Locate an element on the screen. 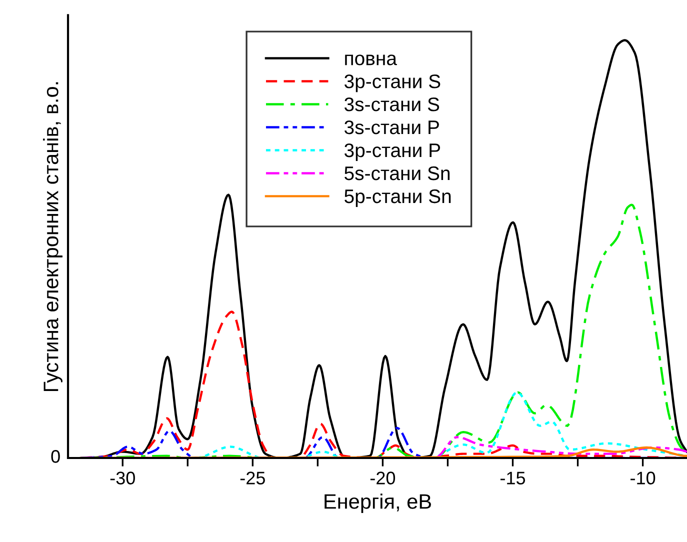 This screenshot has height=542, width=687. legend-label: 3s-стани P is located at coordinates (391, 127).